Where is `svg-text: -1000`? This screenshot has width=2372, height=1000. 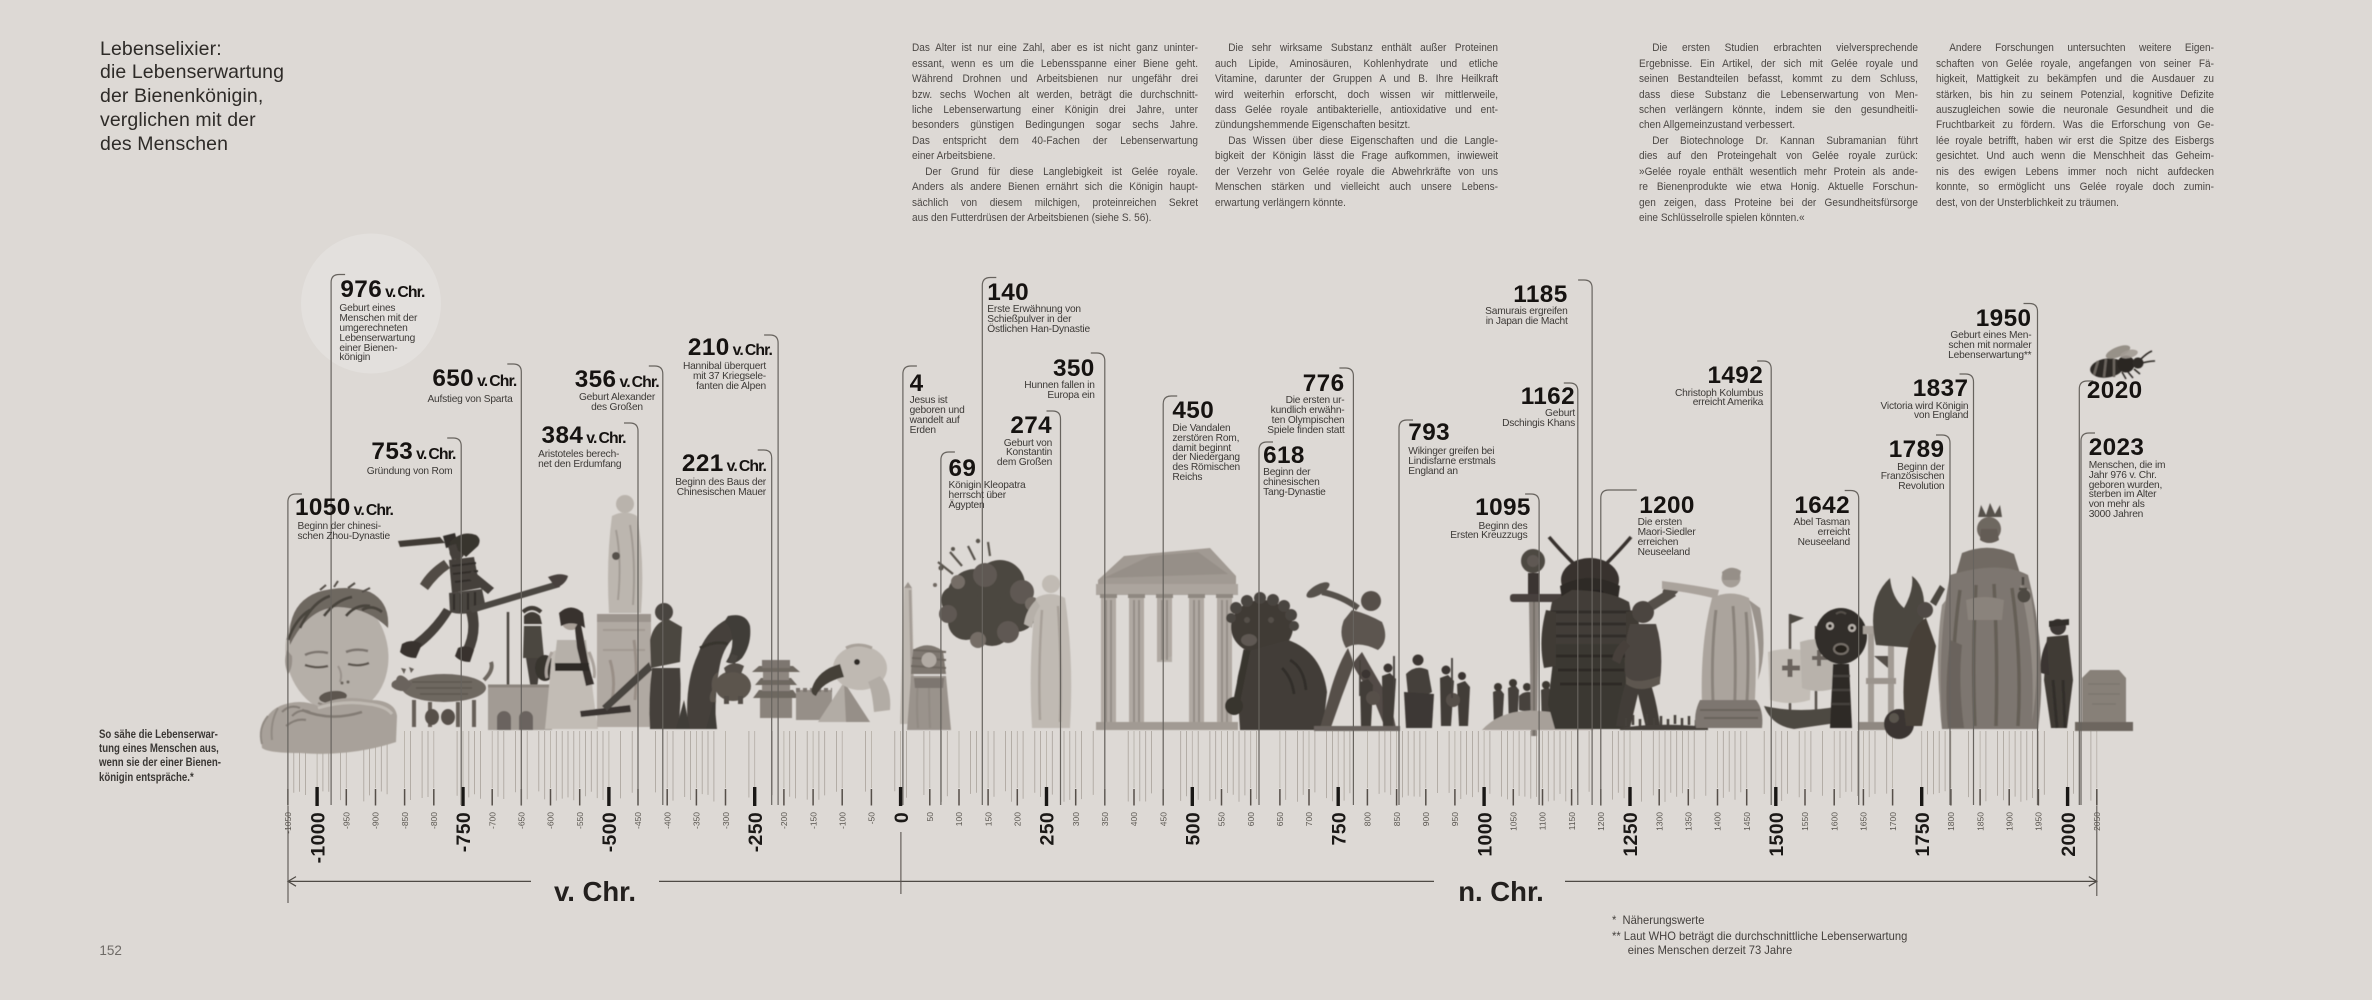 svg-text: -1000 is located at coordinates (318, 837).